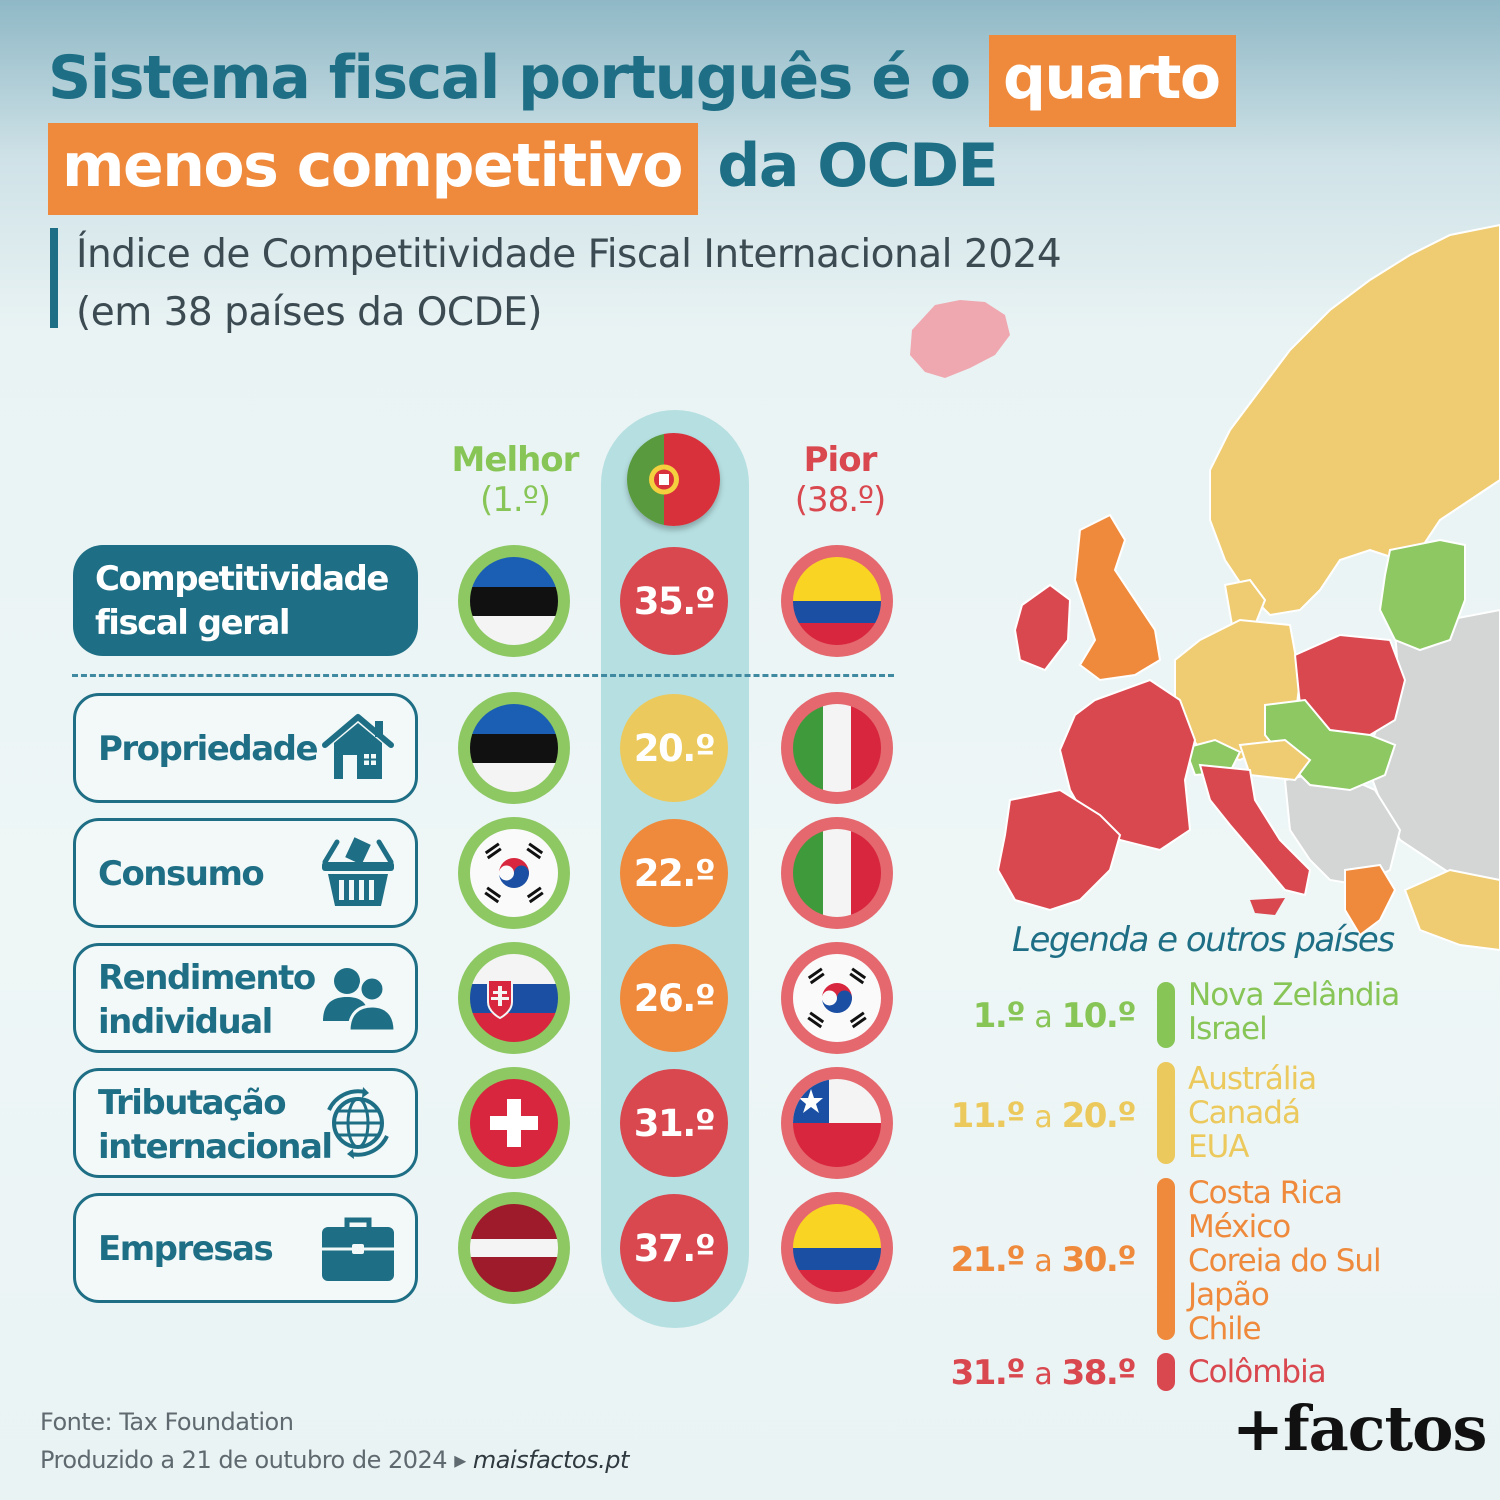 The image size is (1500, 1500). Describe the element at coordinates (1451, 910) in the screenshot. I see `map-turkey` at that location.